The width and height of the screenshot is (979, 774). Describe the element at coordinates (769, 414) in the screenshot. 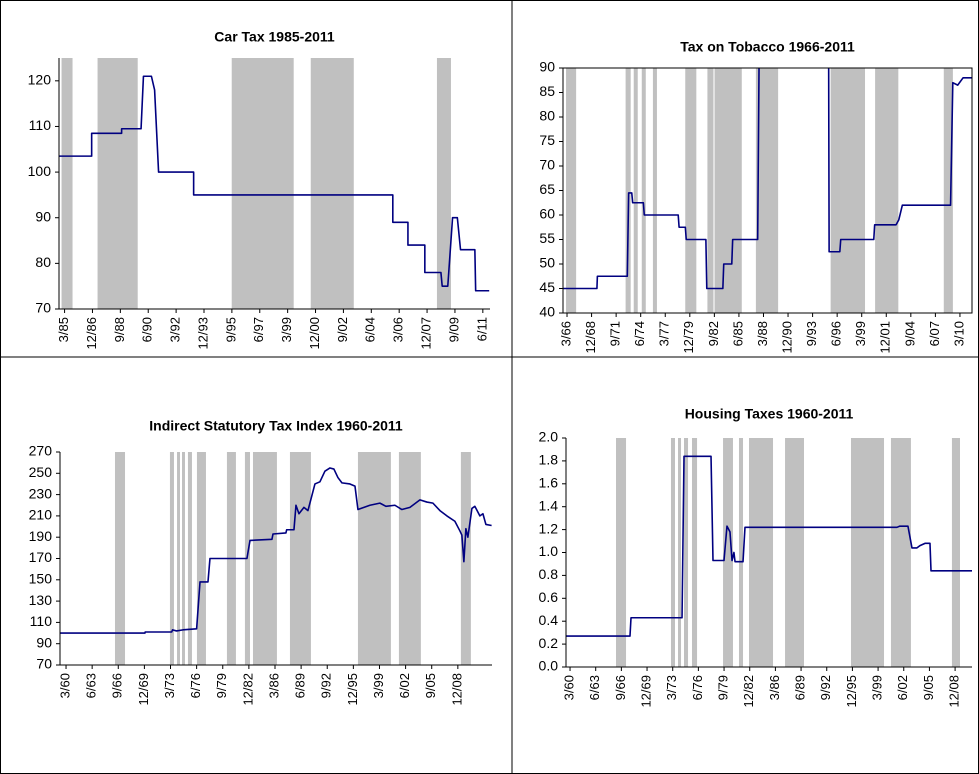

I see `chart-title: Housing Taxes 1960-2011` at that location.